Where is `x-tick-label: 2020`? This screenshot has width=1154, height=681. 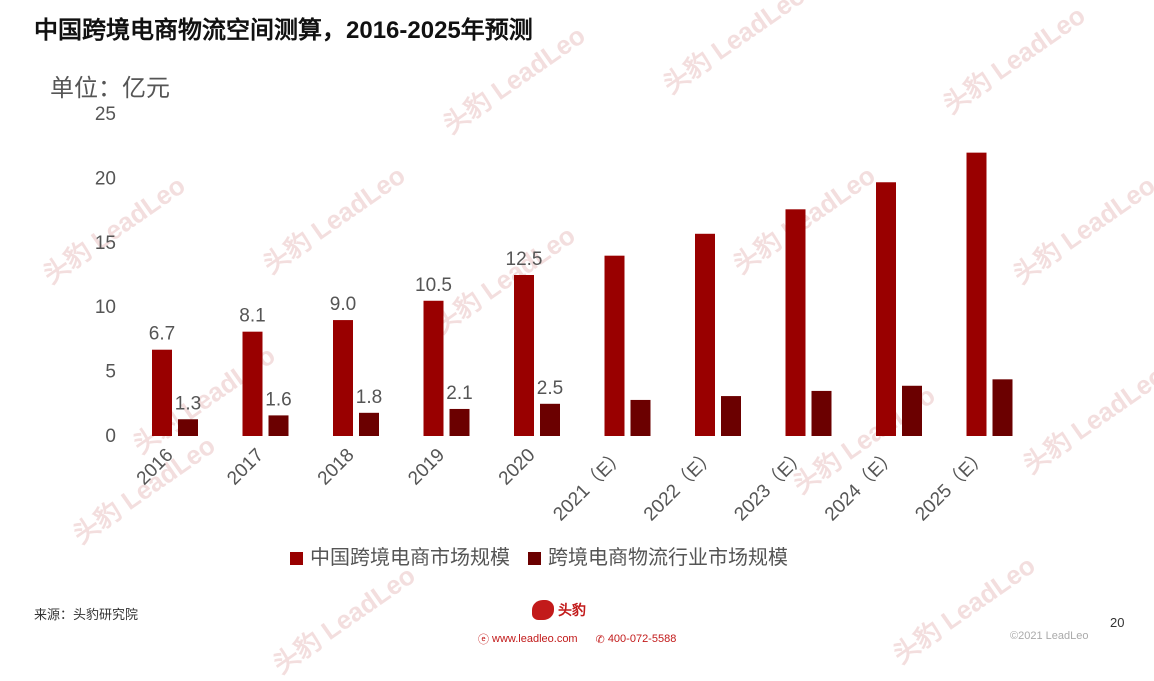
x-tick-label: 2020 is located at coordinates (517, 467).